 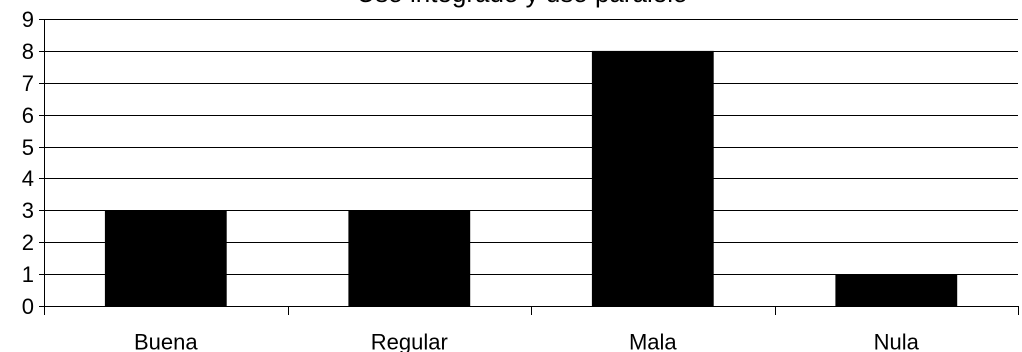 What do you see at coordinates (409, 258) in the screenshot?
I see `bar-regular` at bounding box center [409, 258].